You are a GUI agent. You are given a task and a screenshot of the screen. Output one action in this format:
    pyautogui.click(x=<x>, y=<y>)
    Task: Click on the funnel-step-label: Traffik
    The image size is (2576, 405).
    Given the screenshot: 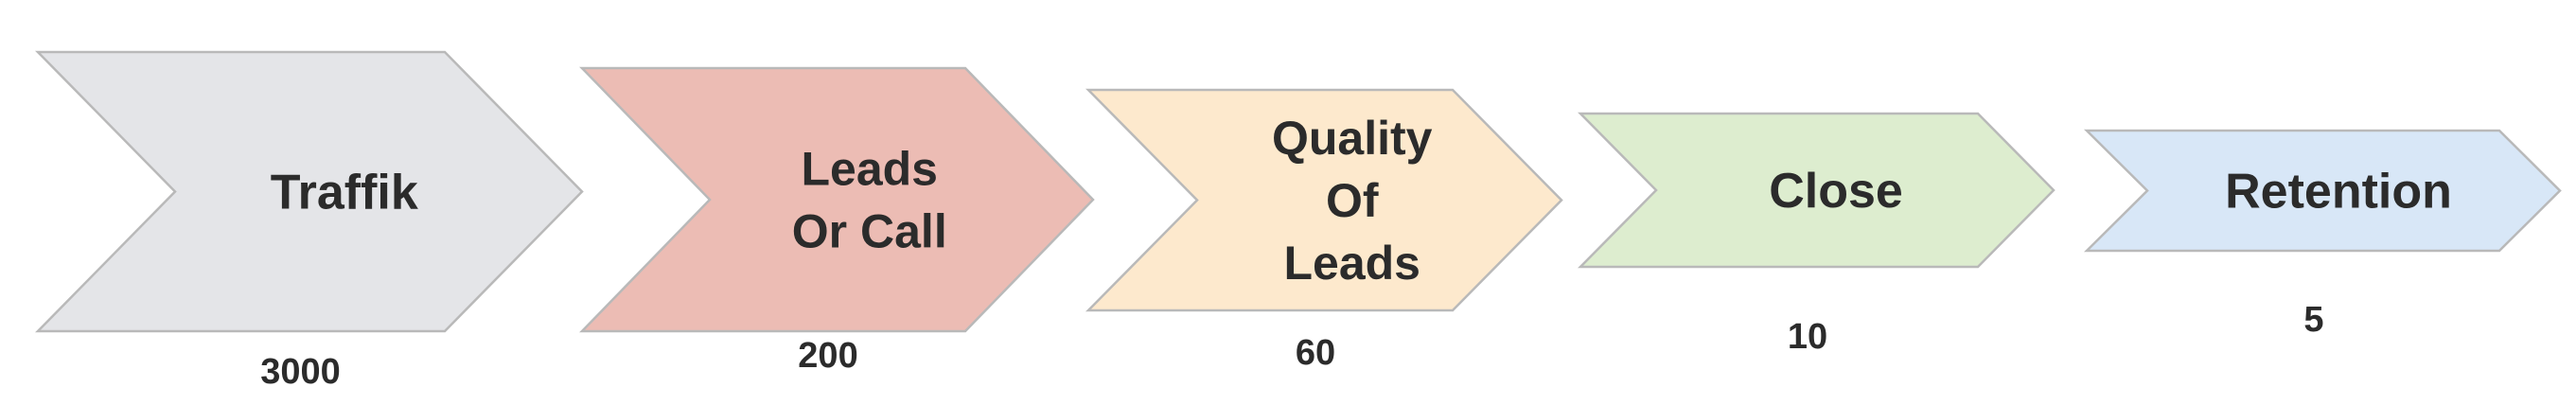 What is the action you would take?
    pyautogui.click(x=344, y=193)
    